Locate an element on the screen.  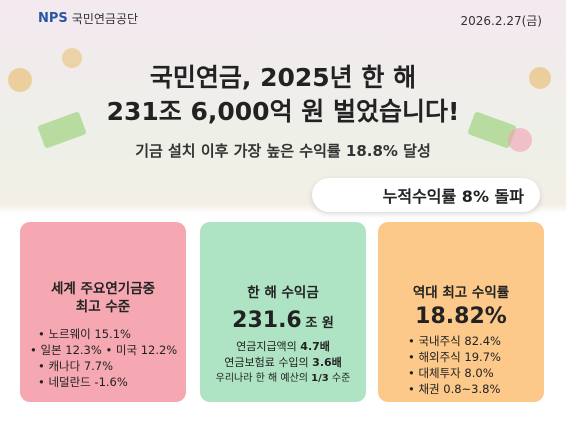
list-item: • 노르웨이 15.1% is located at coordinates (84, 334).